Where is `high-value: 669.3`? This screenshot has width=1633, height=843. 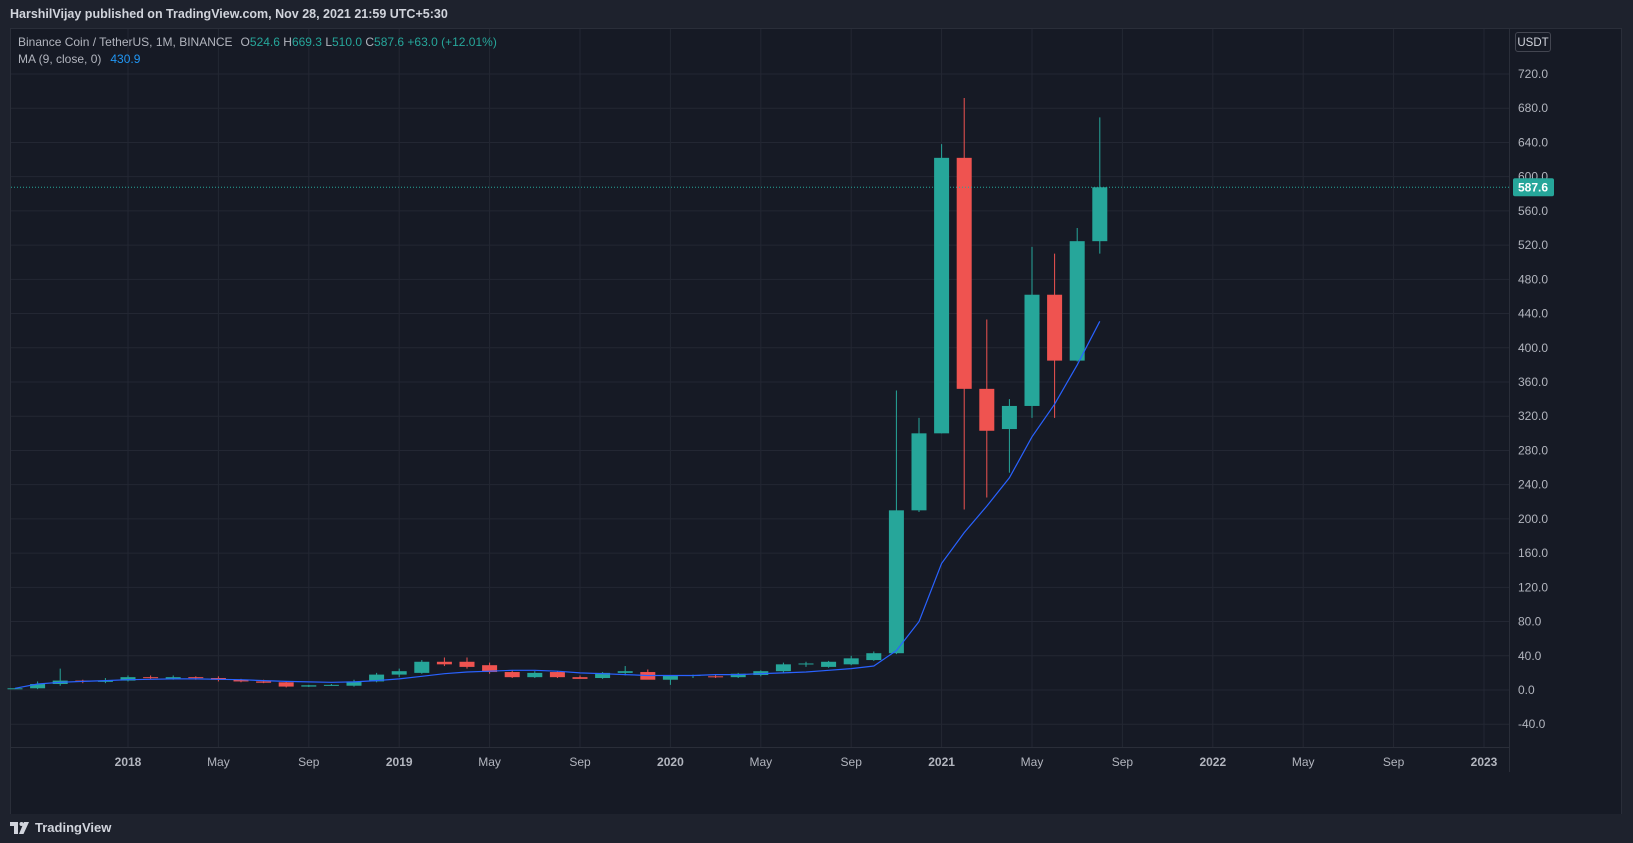
high-value: 669.3 is located at coordinates (306, 42).